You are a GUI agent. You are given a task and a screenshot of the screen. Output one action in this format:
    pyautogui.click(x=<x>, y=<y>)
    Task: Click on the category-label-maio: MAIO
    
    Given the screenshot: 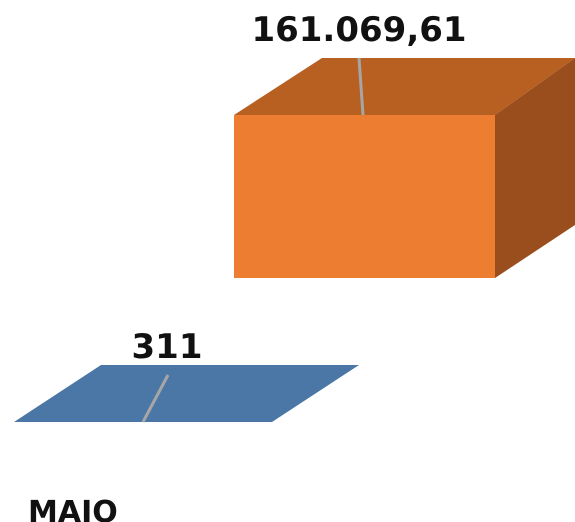 What is the action you would take?
    pyautogui.click(x=73, y=508)
    